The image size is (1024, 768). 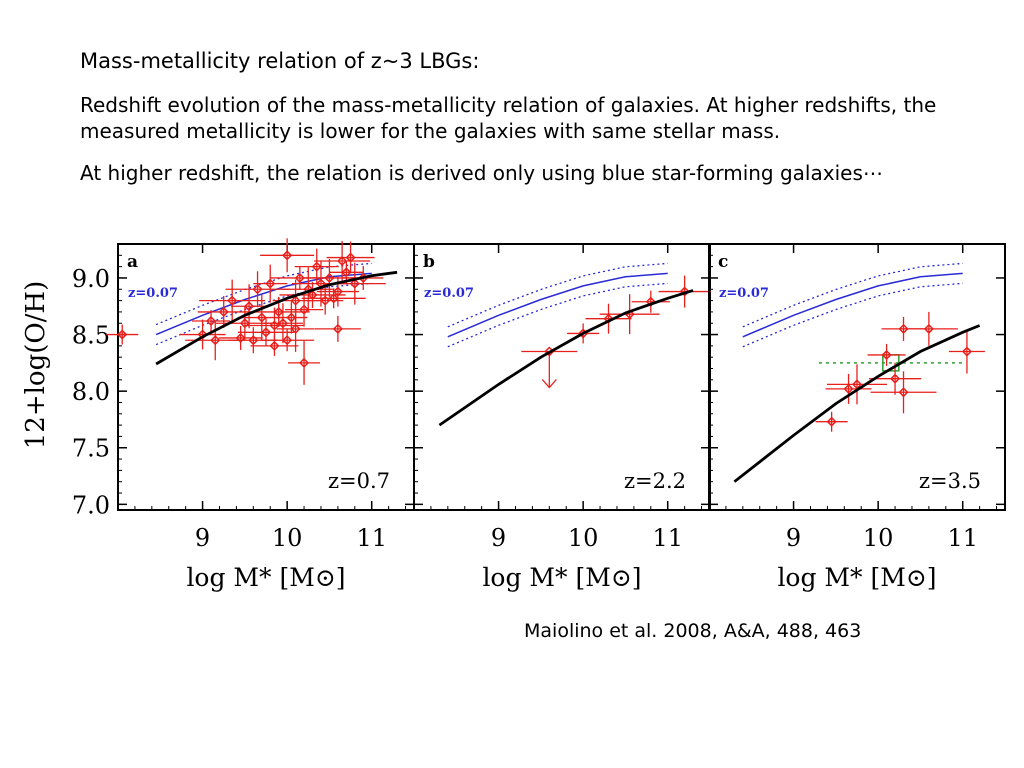 What do you see at coordinates (91, 336) in the screenshot?
I see `y-tick-label: 8.5` at bounding box center [91, 336].